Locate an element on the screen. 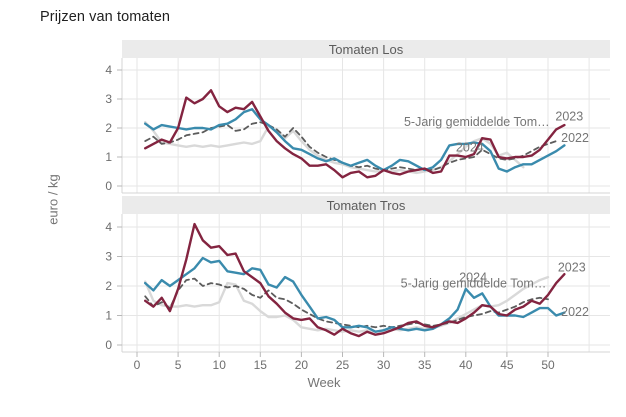  x-tick-label: 25 is located at coordinates (343, 365).